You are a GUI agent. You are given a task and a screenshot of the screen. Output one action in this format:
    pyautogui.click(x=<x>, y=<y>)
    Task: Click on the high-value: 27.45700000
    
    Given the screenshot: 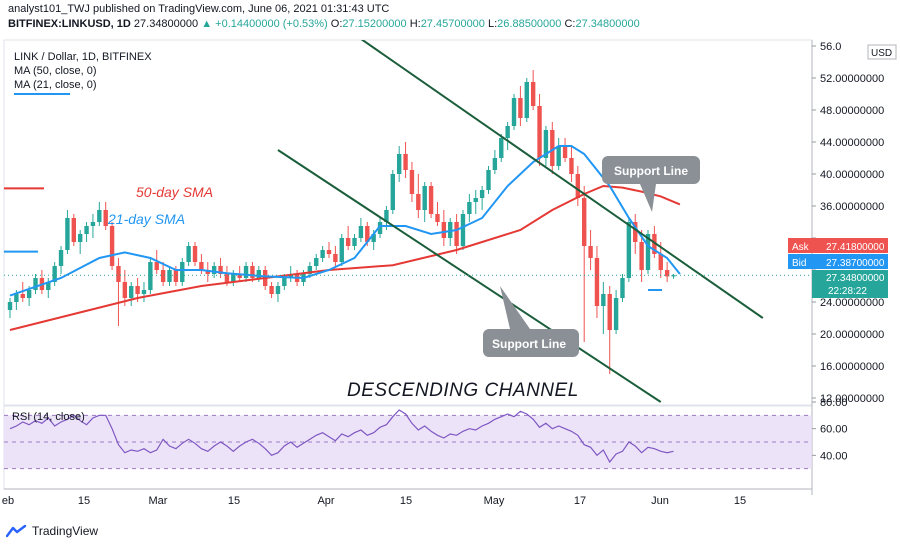 What is the action you would take?
    pyautogui.click(x=452, y=24)
    